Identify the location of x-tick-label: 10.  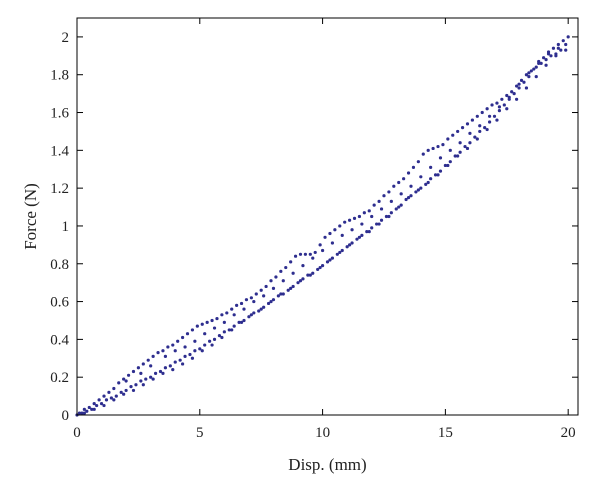
(322, 433).